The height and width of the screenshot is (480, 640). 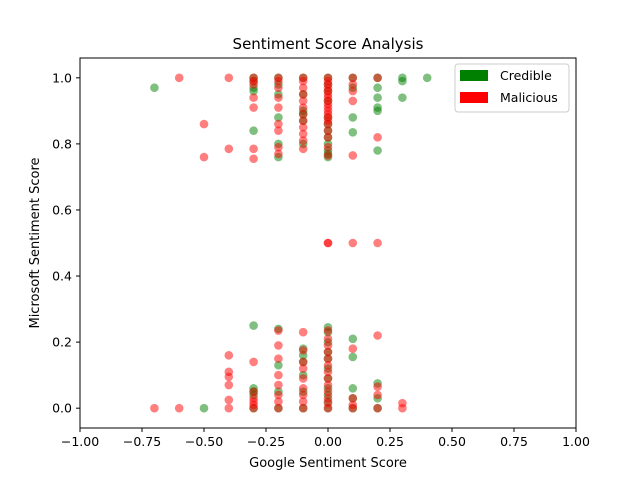 I want to click on x-tick-label: 0.75, so click(x=514, y=441).